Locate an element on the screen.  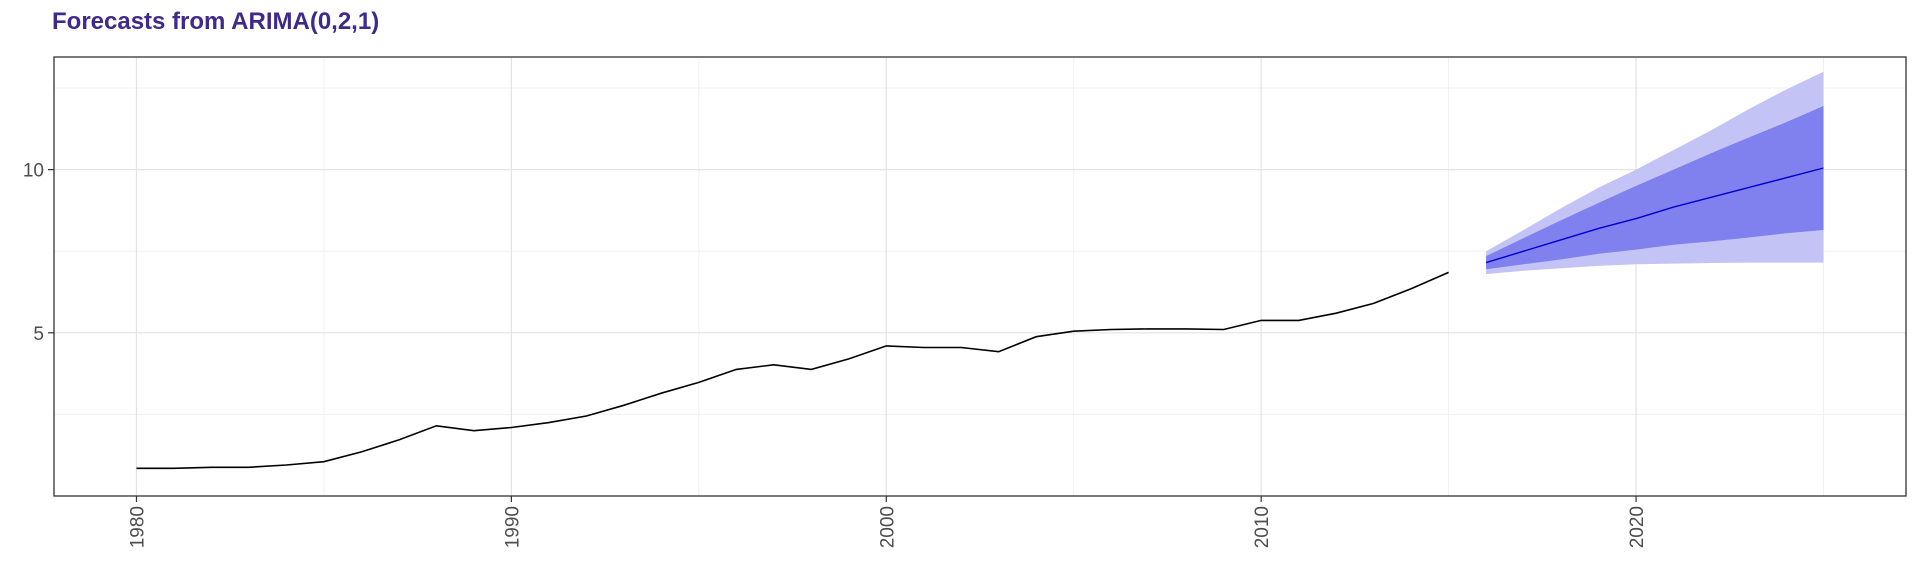
x-tick-label: 1980 is located at coordinates (137, 527).